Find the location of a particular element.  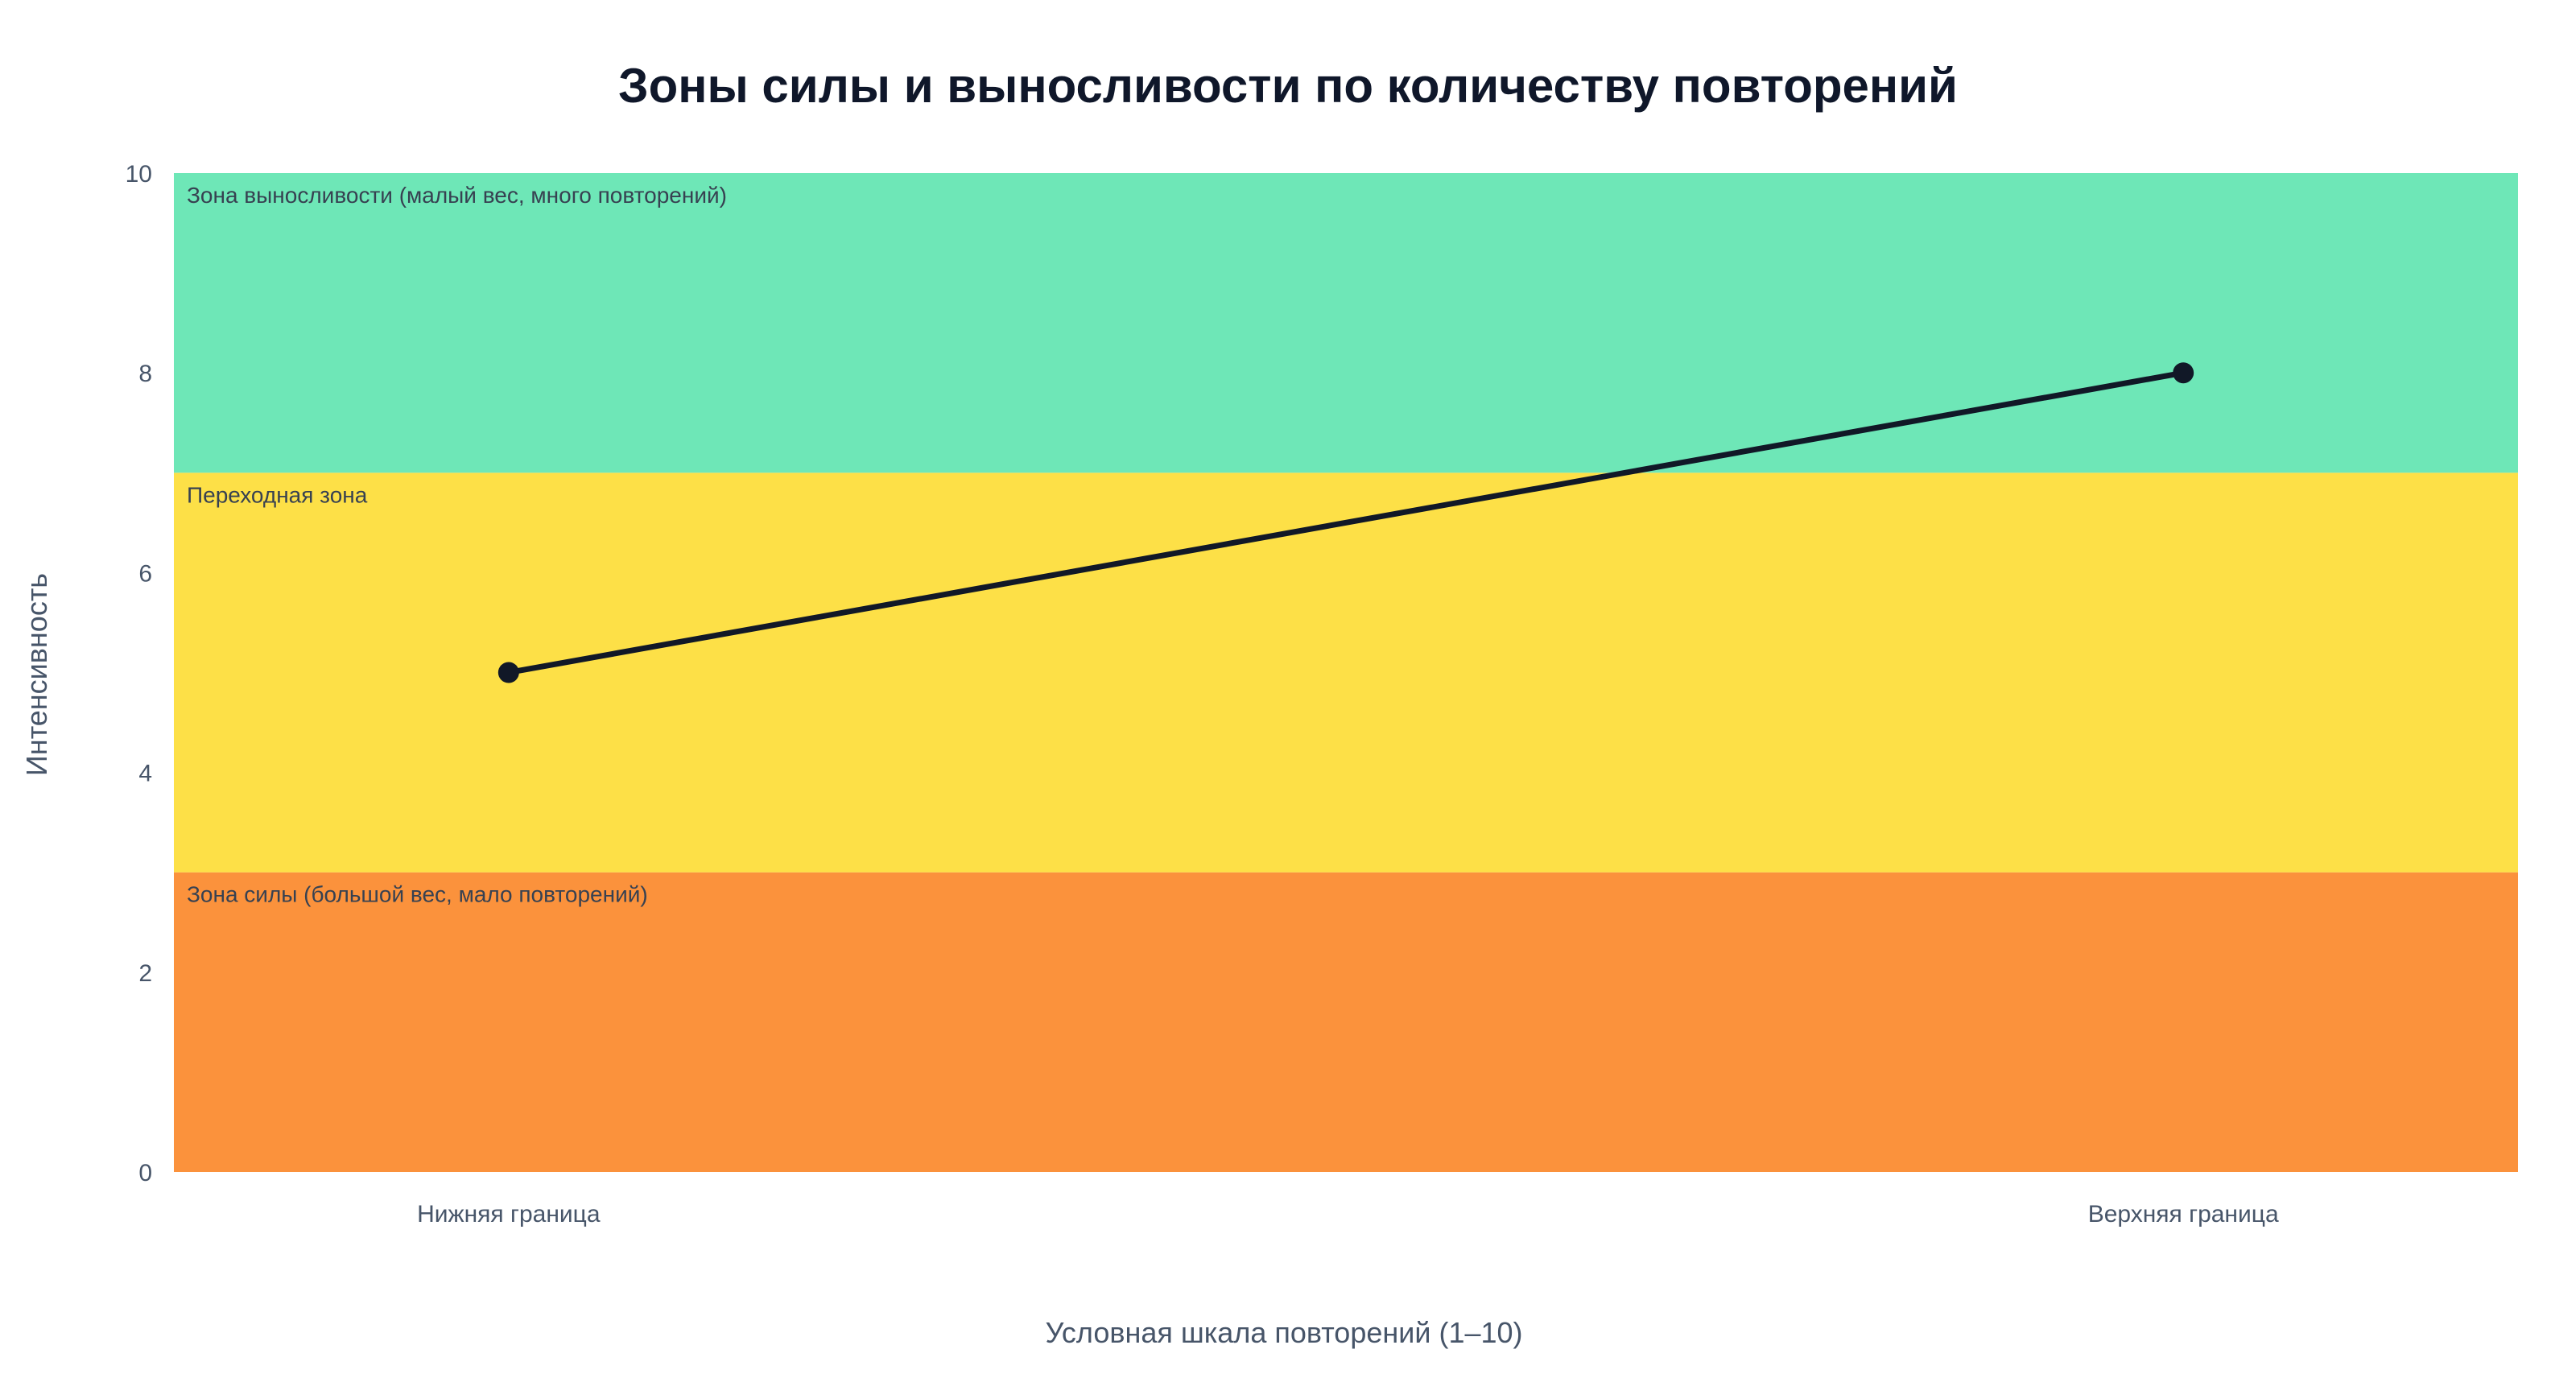

zone-label-0: Зона силы (большой вес, мало повторений) is located at coordinates (417, 894).